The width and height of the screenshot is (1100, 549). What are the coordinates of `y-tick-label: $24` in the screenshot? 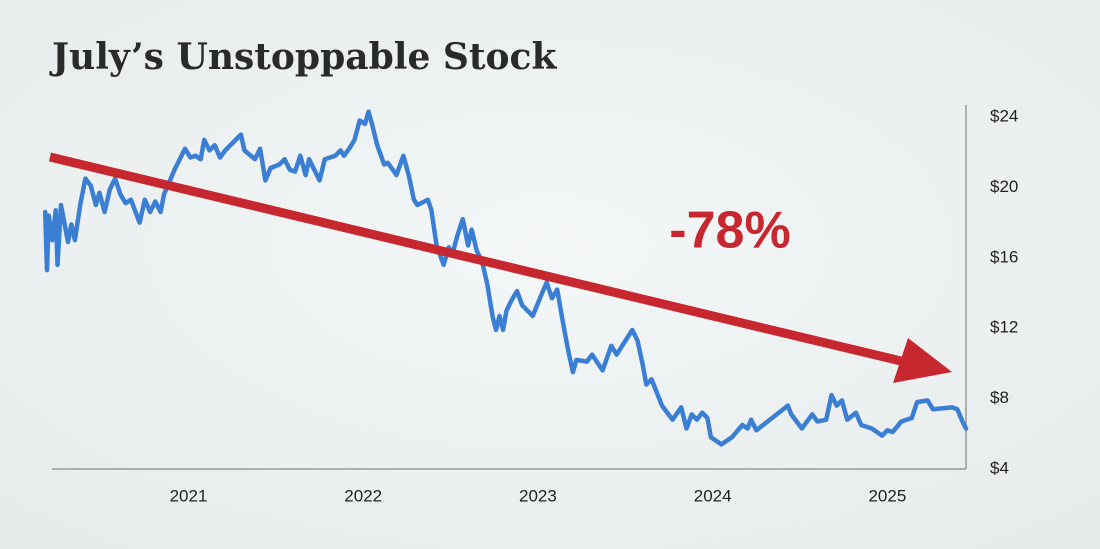 It's located at (1004, 115).